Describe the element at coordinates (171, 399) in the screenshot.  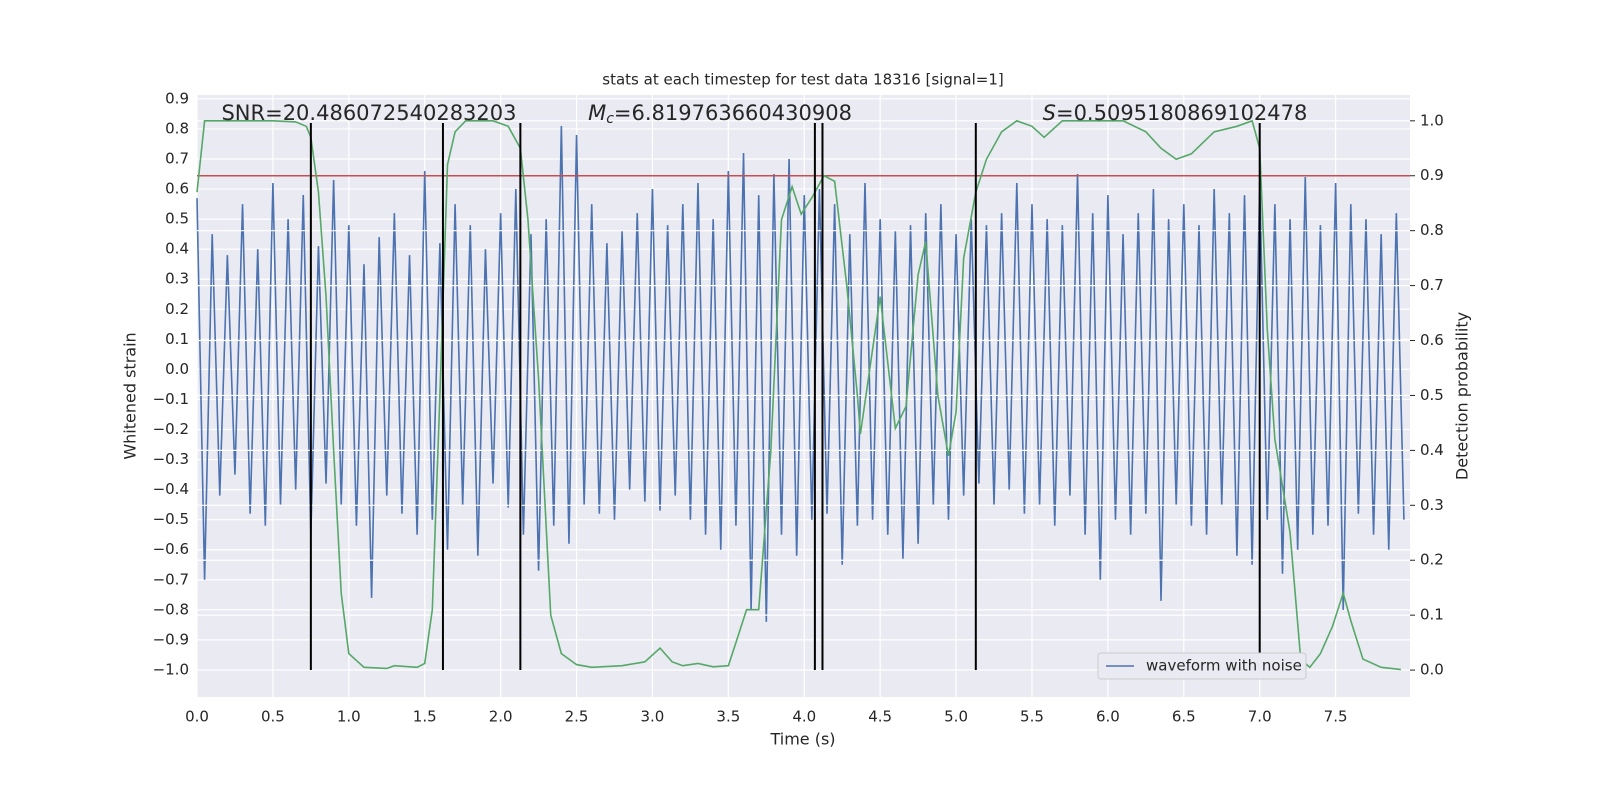
I see `y-tick-label: −0.1` at that location.